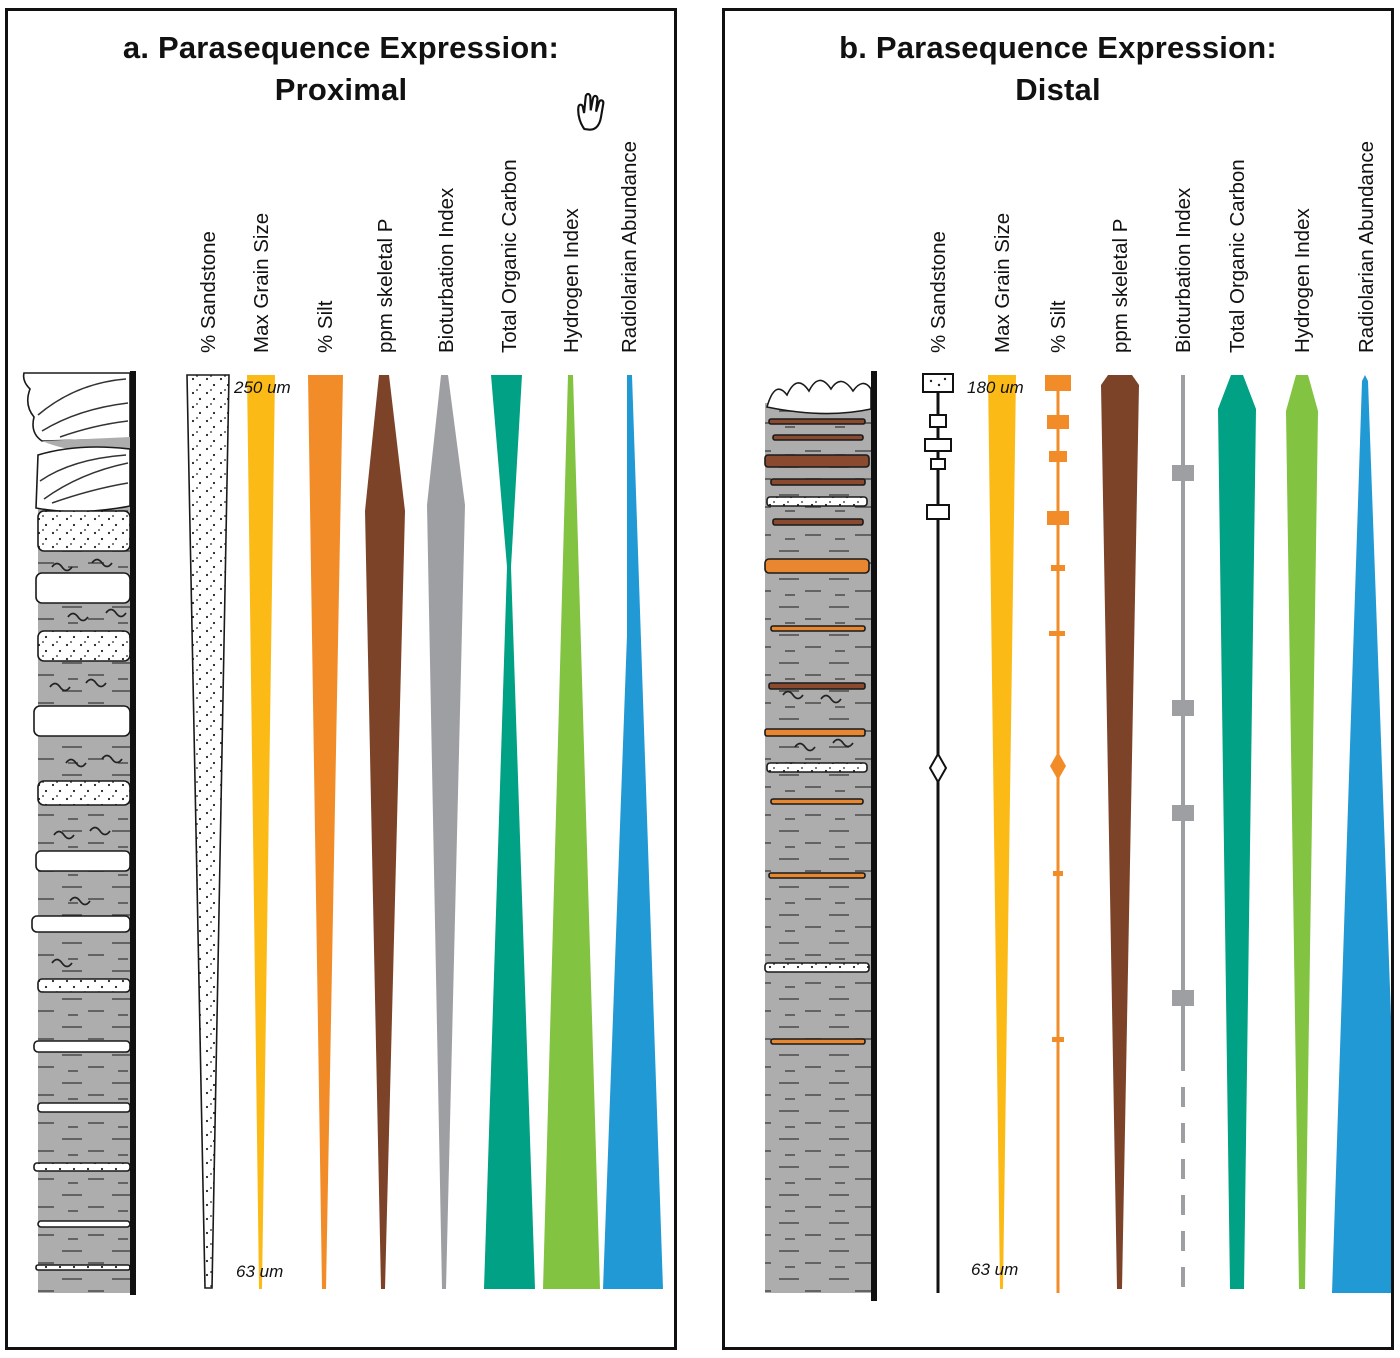  I want to click on grain-size-bottom-annotation: 63 um, so click(994, 1269).